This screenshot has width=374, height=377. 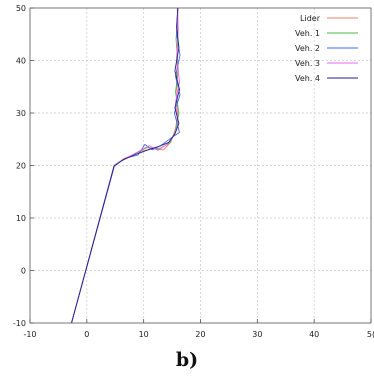 I want to click on legend-label: Veh. 3, so click(x=307, y=63).